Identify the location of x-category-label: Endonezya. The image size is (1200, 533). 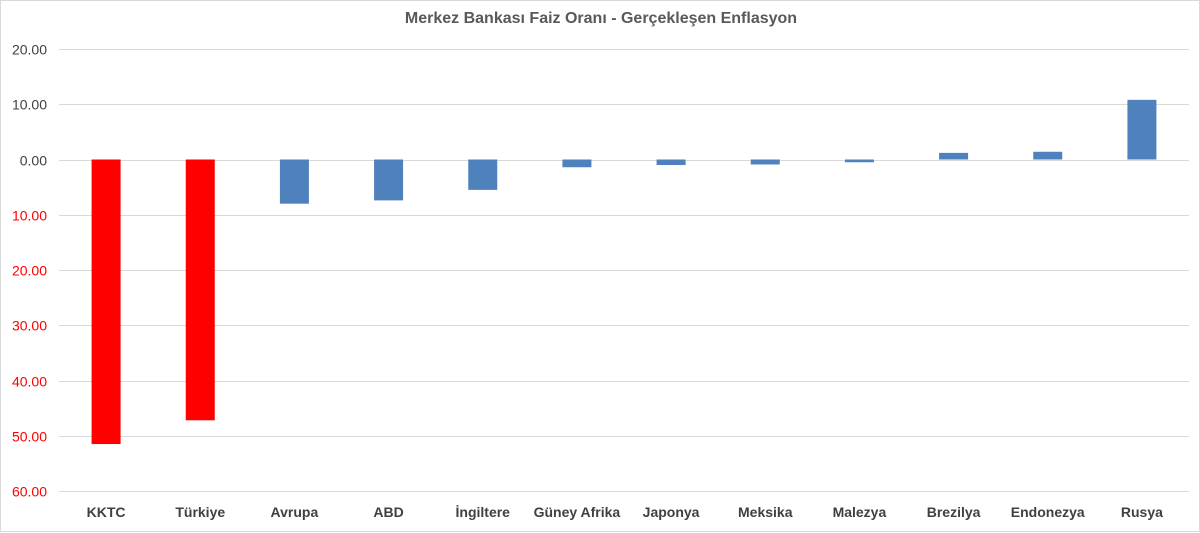
(1048, 512).